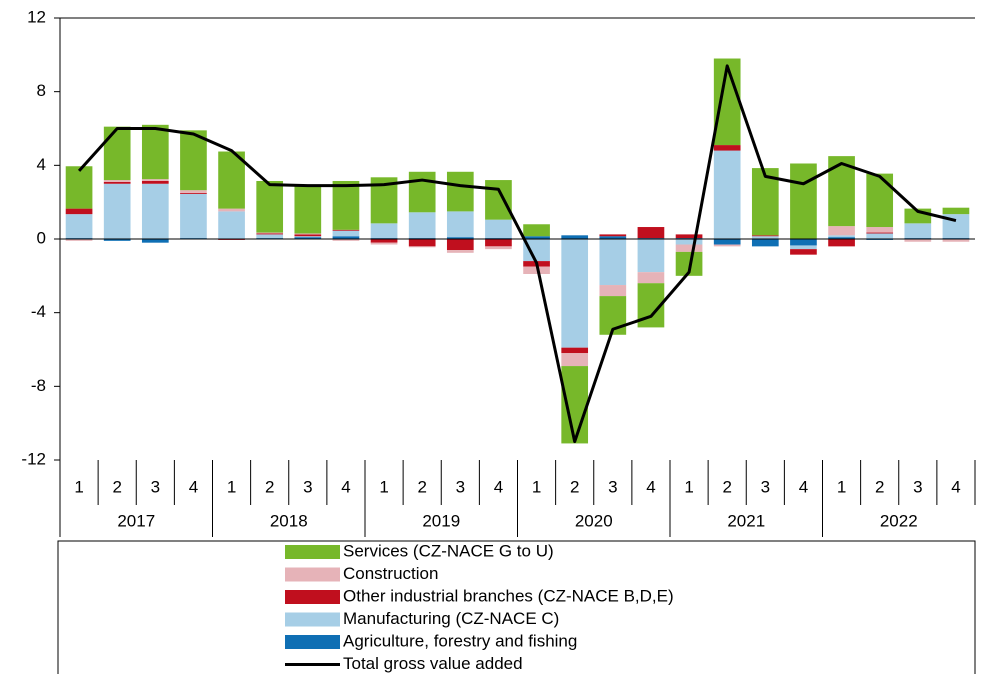 The image size is (982, 674). Describe the element at coordinates (38, 385) in the screenshot. I see `y-tick-label: -8` at that location.